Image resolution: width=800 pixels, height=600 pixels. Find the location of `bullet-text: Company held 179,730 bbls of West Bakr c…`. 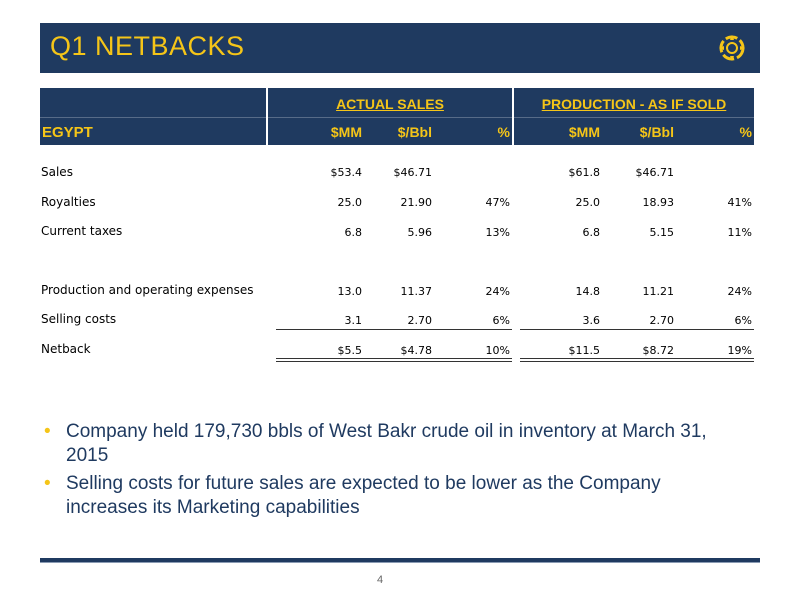

bullet-text: Company held 179,730 bbls of West Bakr c… is located at coordinates (386, 443).